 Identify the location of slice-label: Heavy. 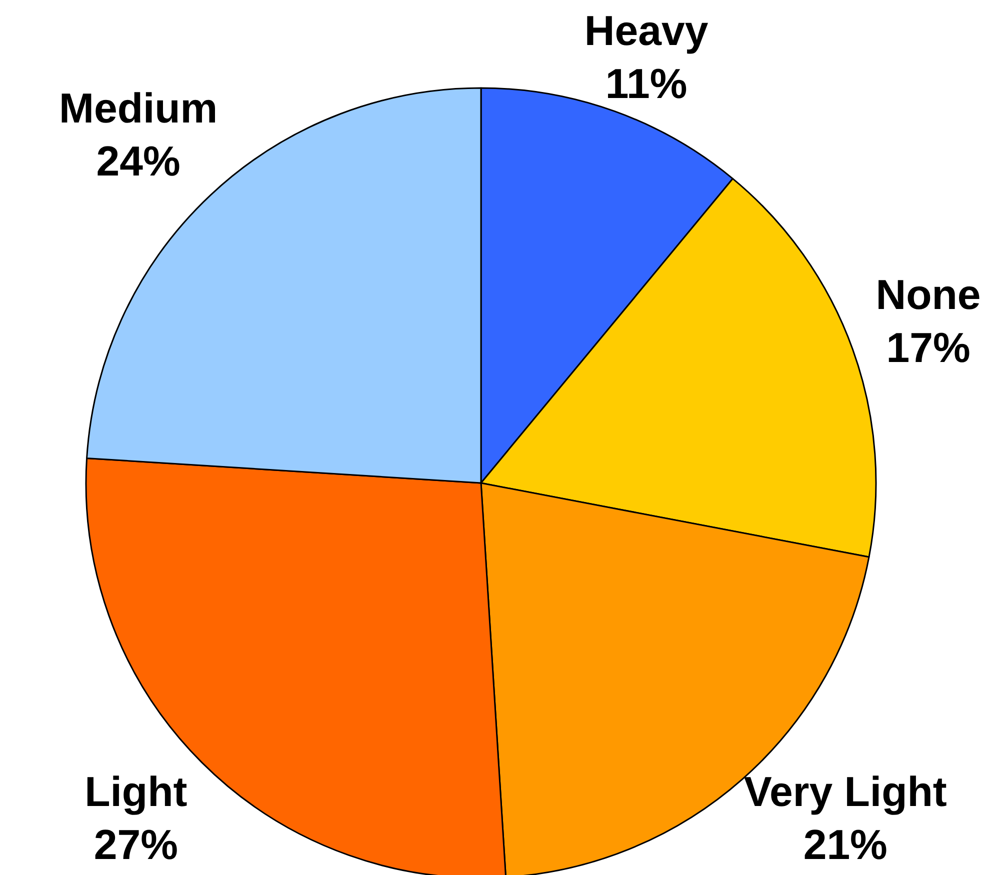
(646, 30).